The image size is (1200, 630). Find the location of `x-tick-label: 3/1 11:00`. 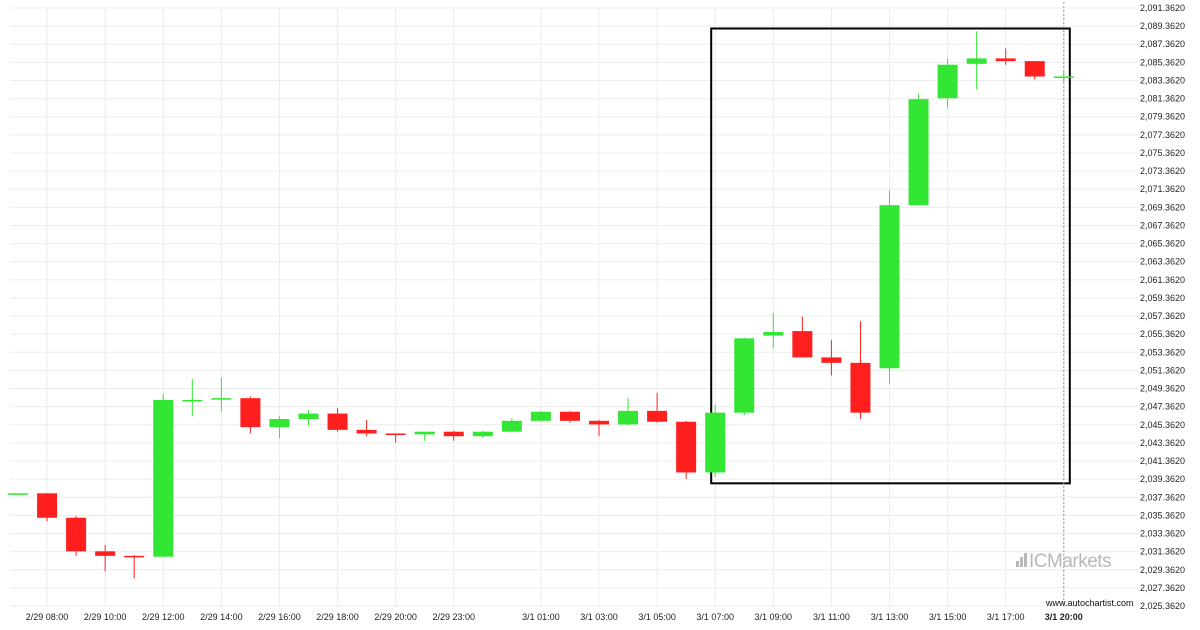

x-tick-label: 3/1 11:00 is located at coordinates (831, 617).